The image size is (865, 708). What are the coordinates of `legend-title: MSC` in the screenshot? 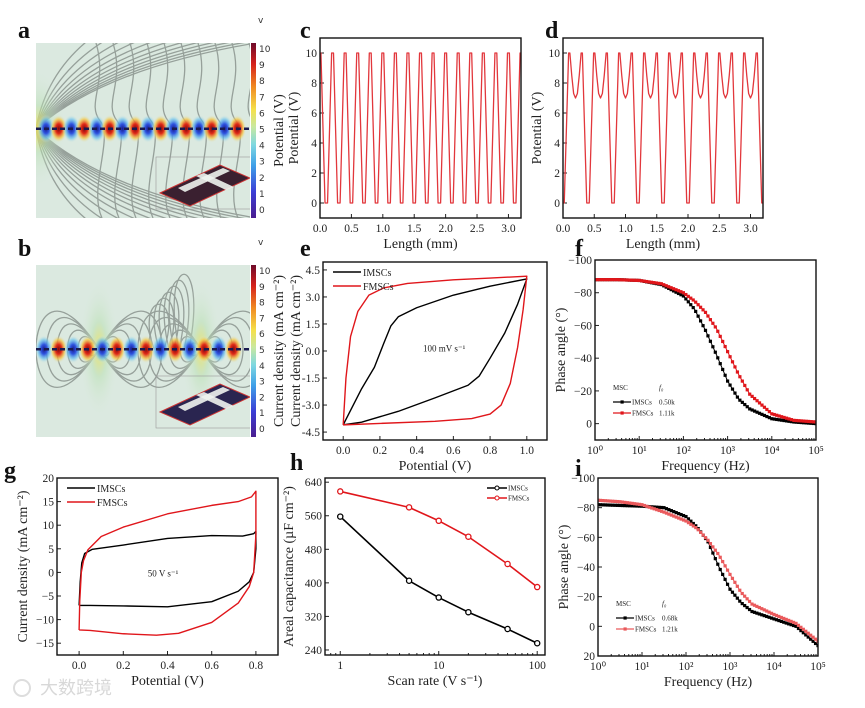 It's located at (623, 604).